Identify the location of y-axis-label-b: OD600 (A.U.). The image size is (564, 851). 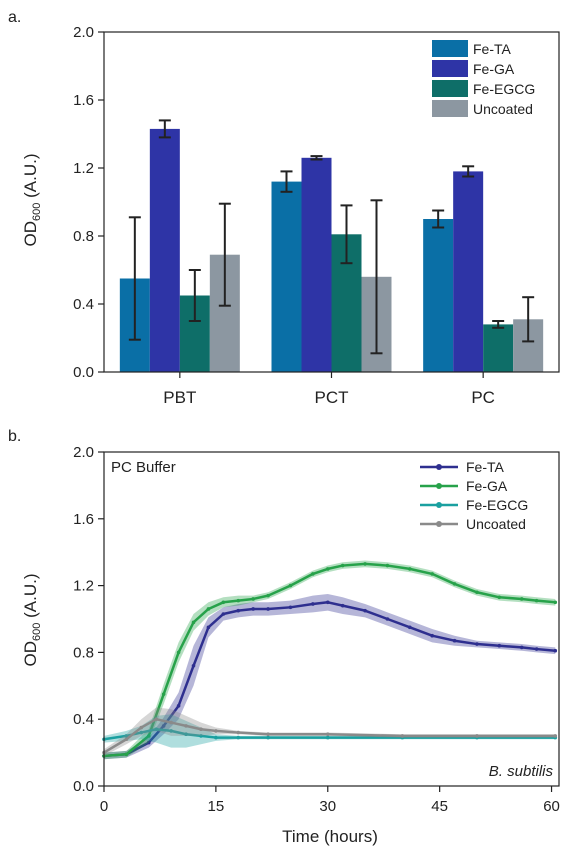
(32, 620).